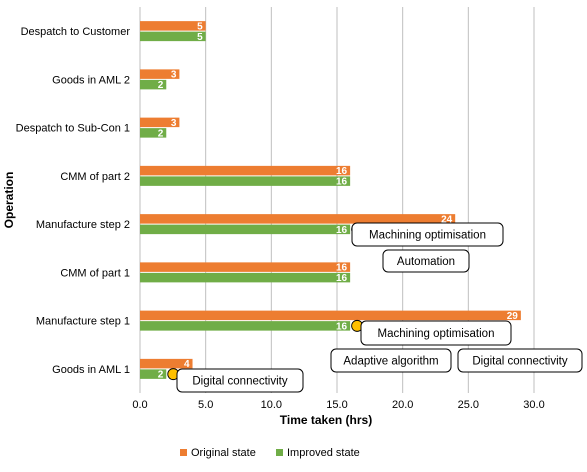 The width and height of the screenshot is (587, 472). I want to click on x-tick-label: 15.0, so click(336, 405).